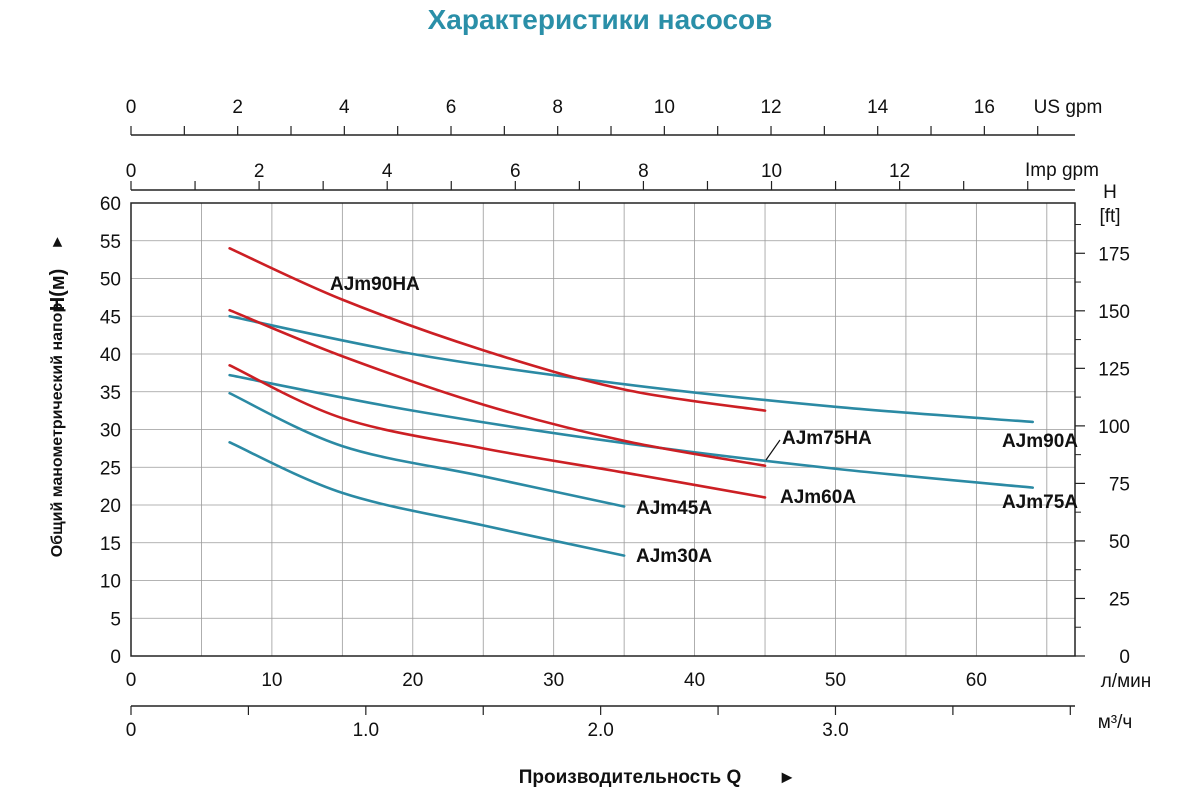 The width and height of the screenshot is (1200, 800). I want to click on series-line-ajm30a, so click(427, 499).